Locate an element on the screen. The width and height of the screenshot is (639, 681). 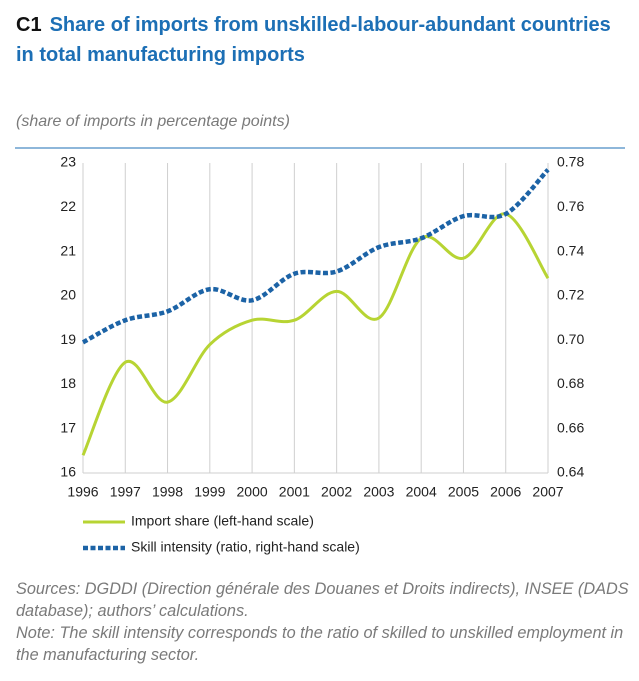
y-tick-label: 20 is located at coordinates (68, 295).